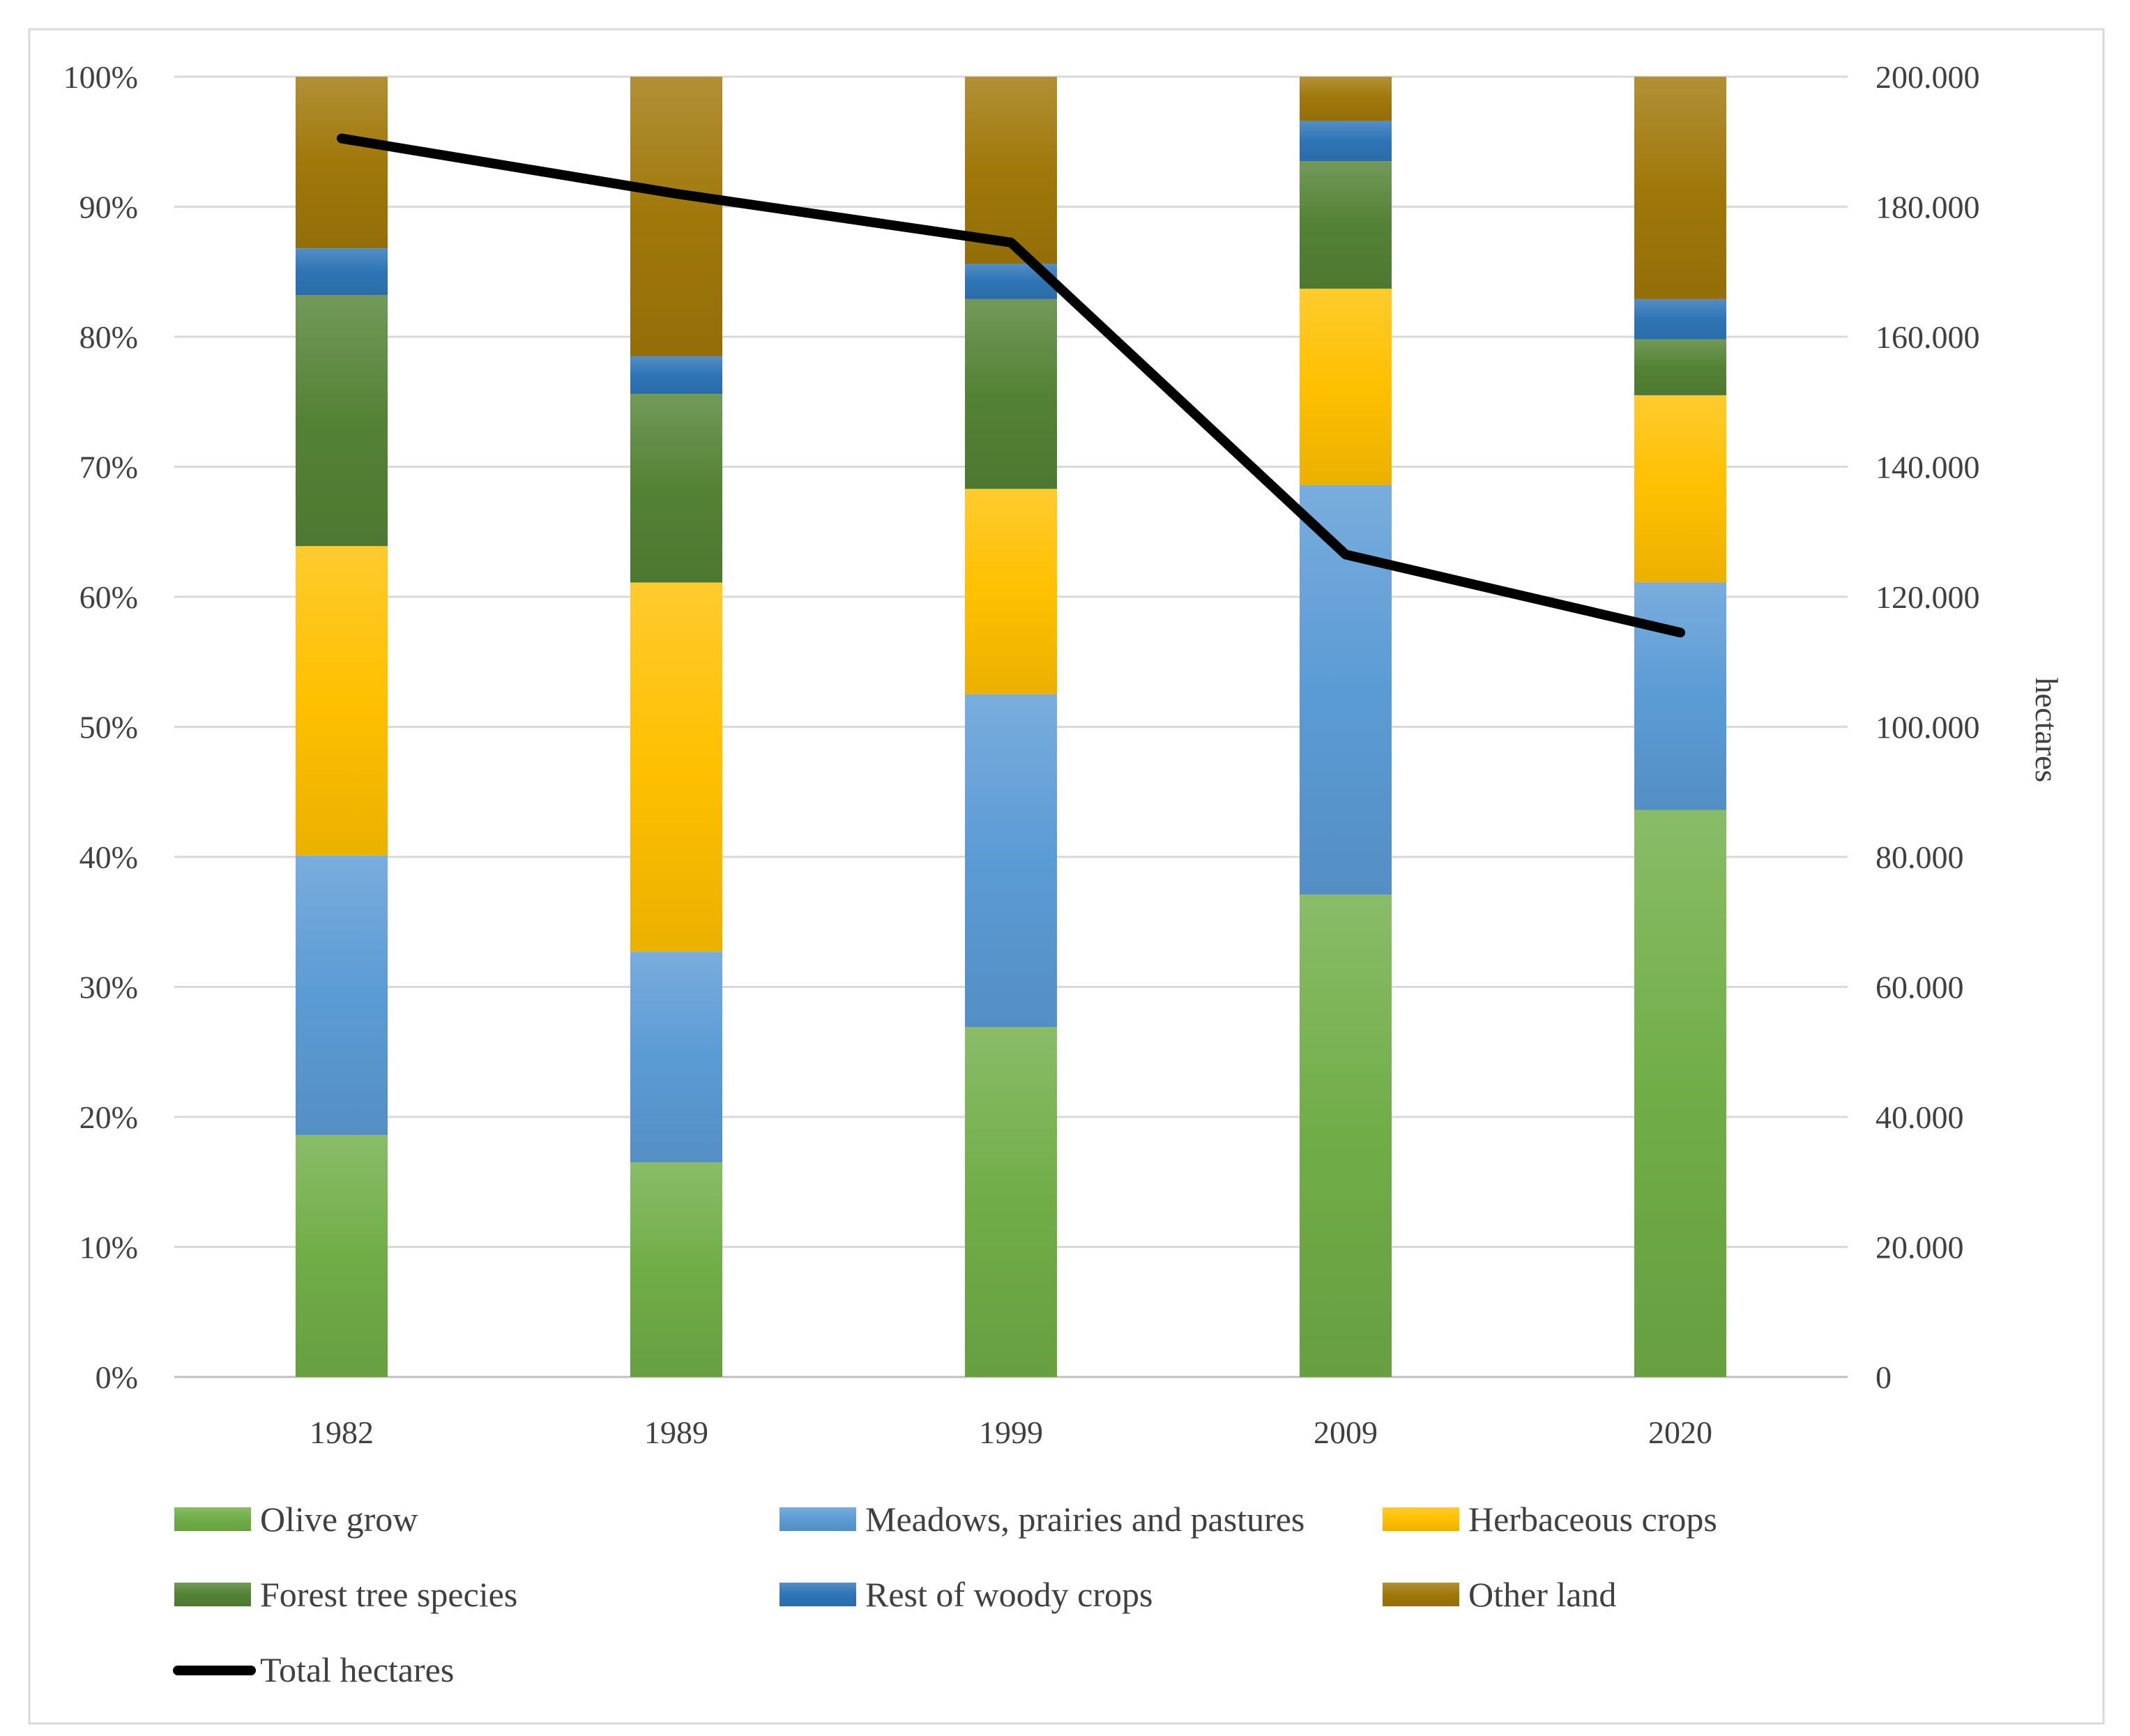 The image size is (2130, 1736). What do you see at coordinates (1009, 1594) in the screenshot?
I see `legend-label: Rest of woody crops` at bounding box center [1009, 1594].